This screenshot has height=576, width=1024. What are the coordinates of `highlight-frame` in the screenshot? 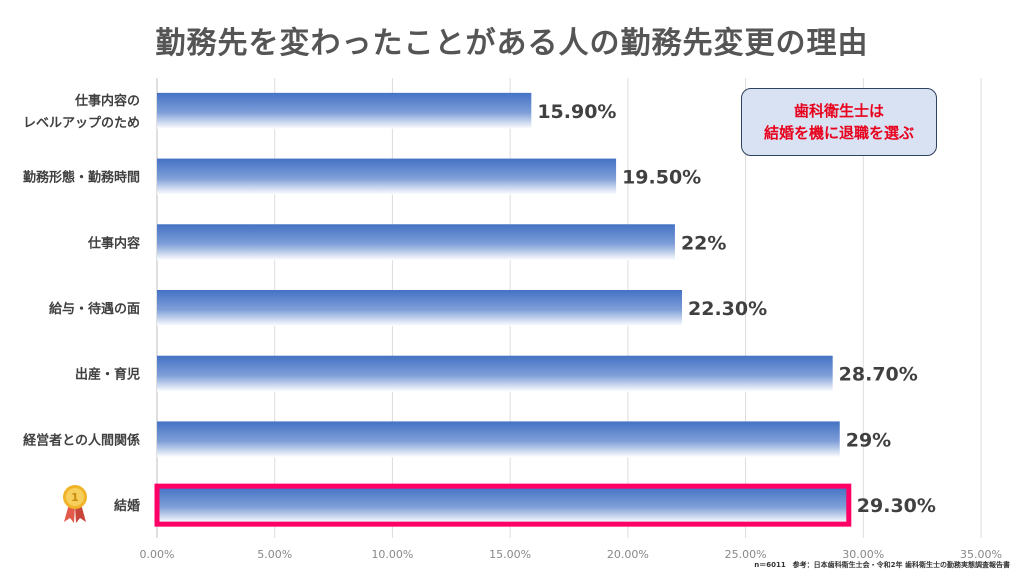 It's located at (503, 505).